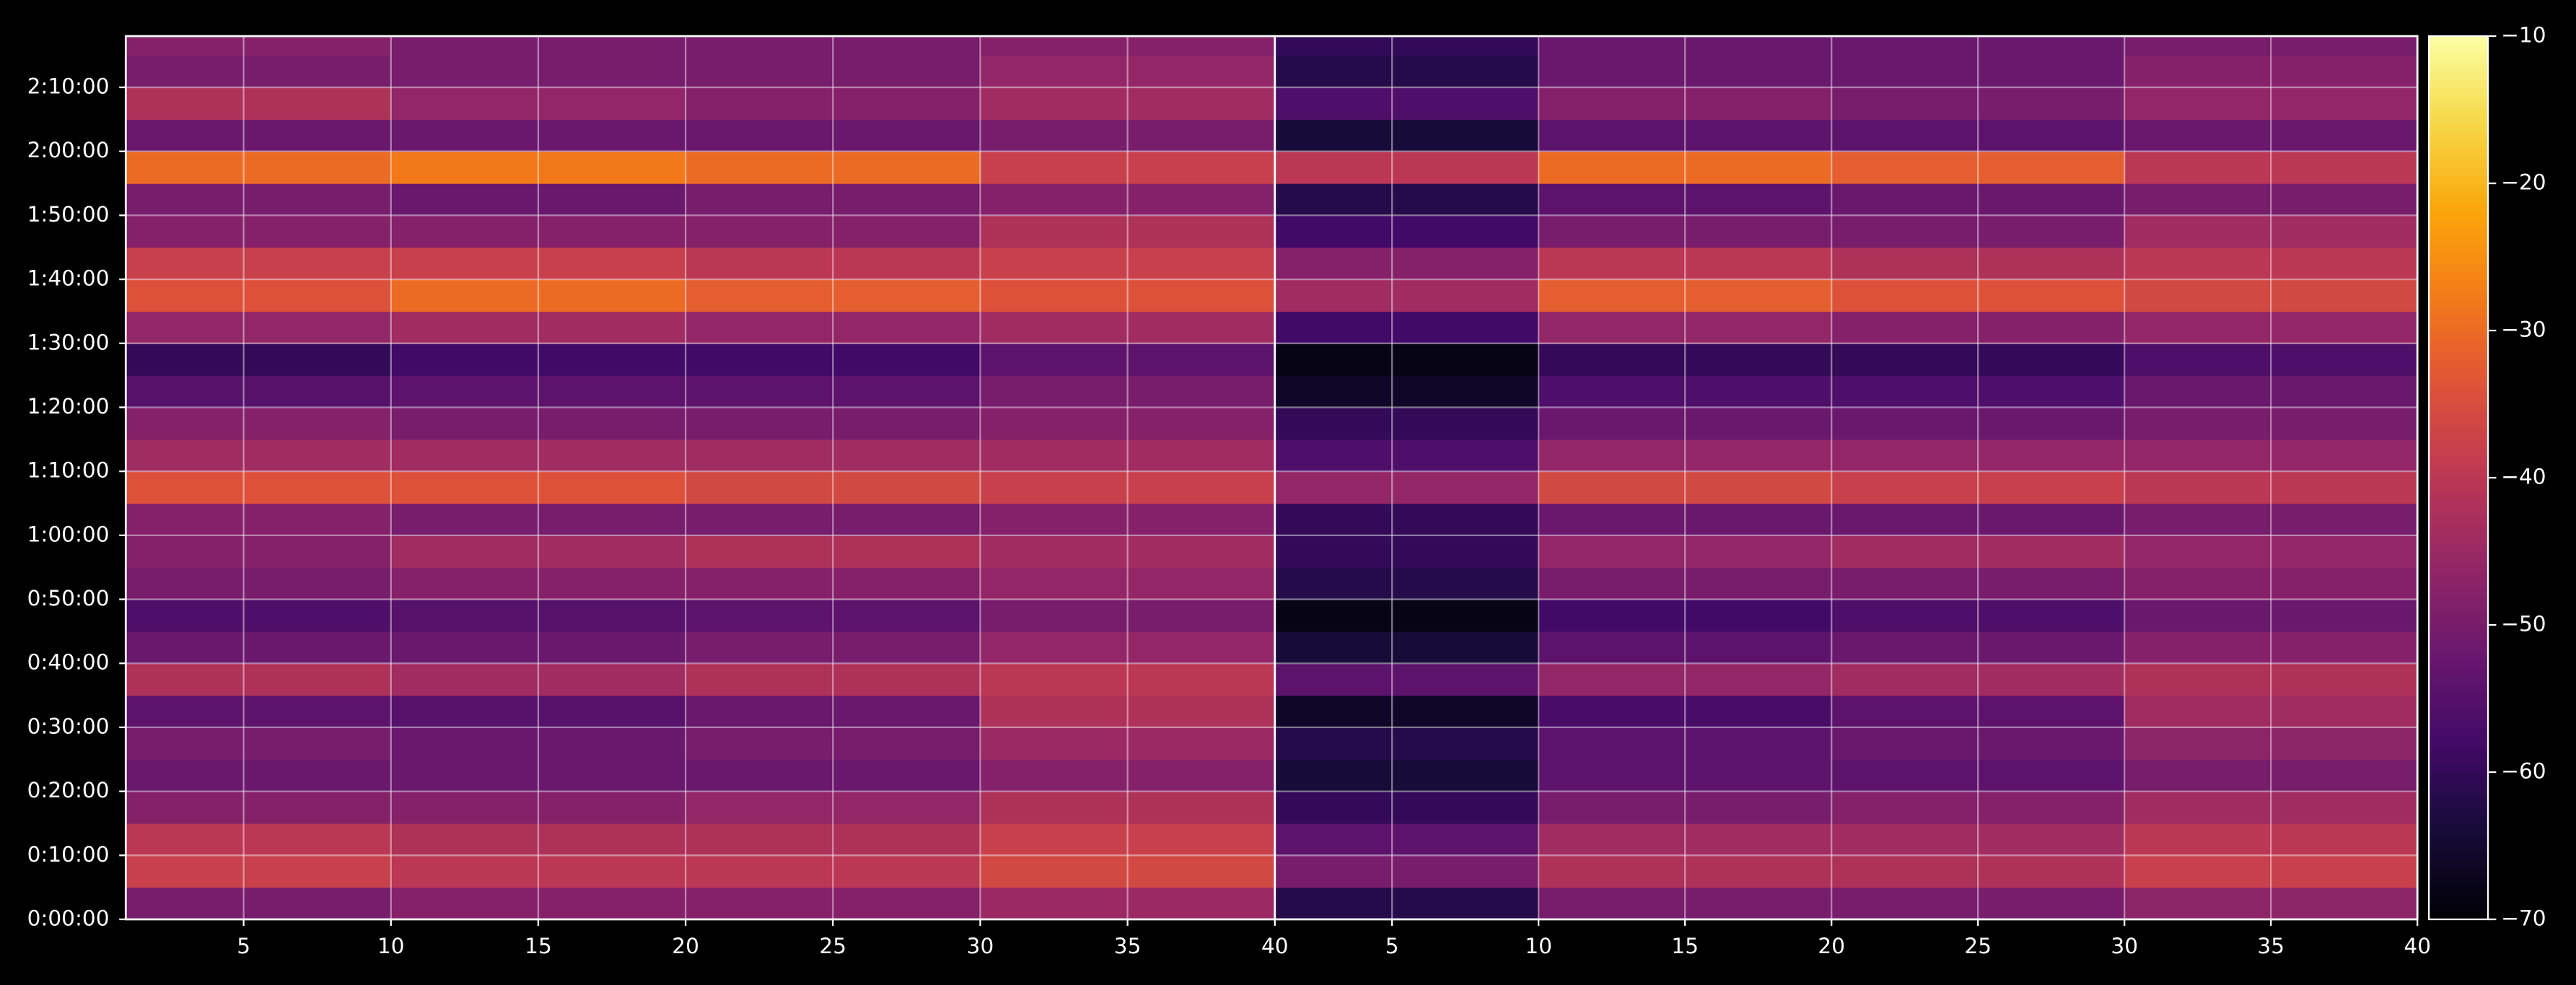 This screenshot has height=985, width=2576. What do you see at coordinates (2523, 35) in the screenshot?
I see `colorbar-tick-label: −10` at bounding box center [2523, 35].